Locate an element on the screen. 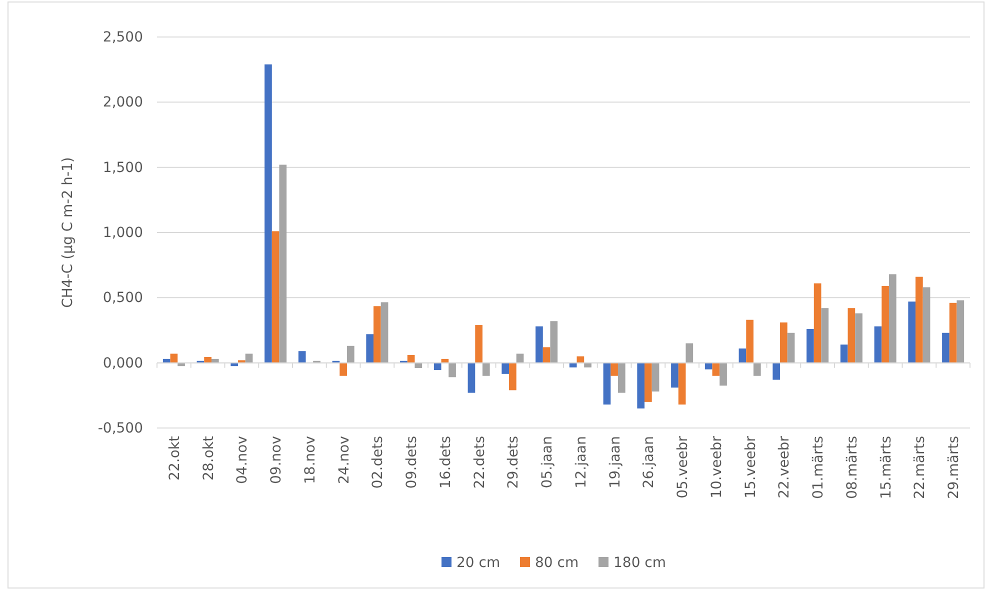 Image resolution: width=986 pixels, height=590 pixels. x-tick-label: 22.okt is located at coordinates (174, 458).